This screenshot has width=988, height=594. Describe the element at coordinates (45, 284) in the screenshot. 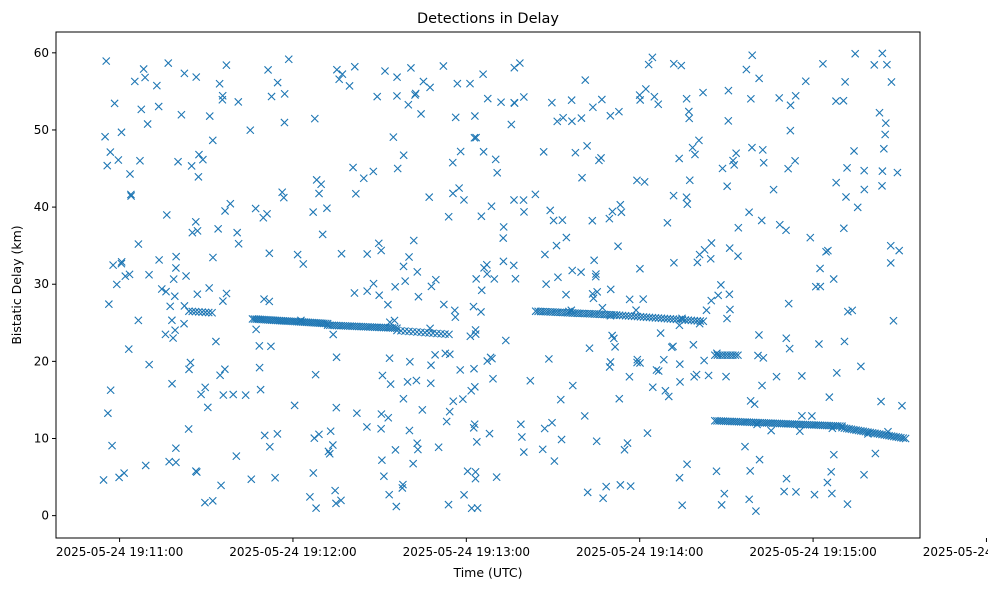

I see `y-axis-ticks: 0 10 20 30 40 50 60` at that location.